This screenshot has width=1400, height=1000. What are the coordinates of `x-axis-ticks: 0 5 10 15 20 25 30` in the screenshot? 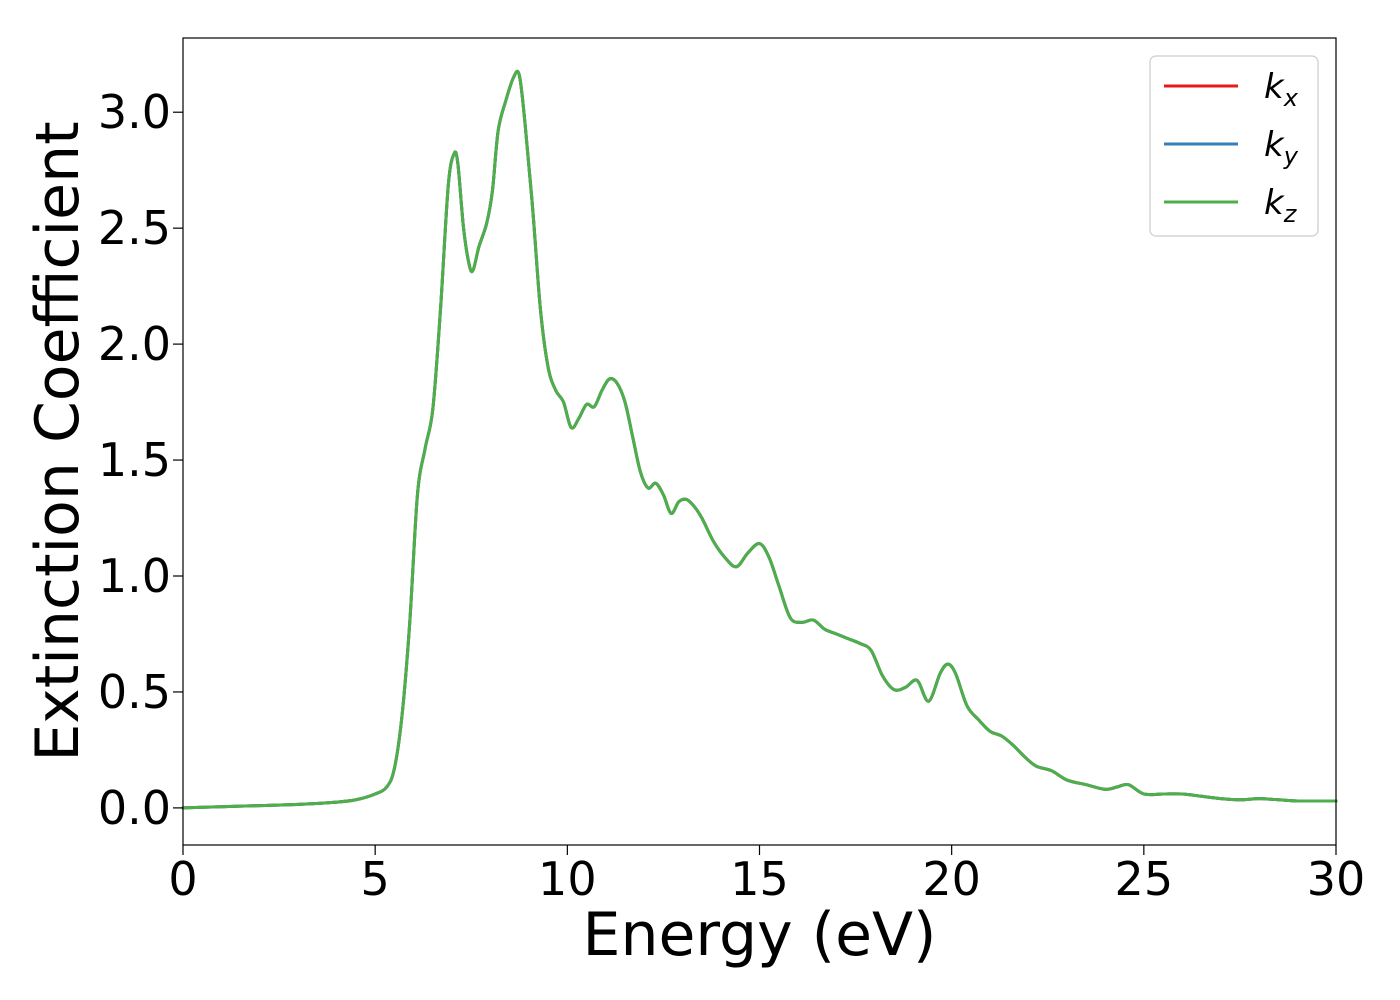 It's located at (766, 875).